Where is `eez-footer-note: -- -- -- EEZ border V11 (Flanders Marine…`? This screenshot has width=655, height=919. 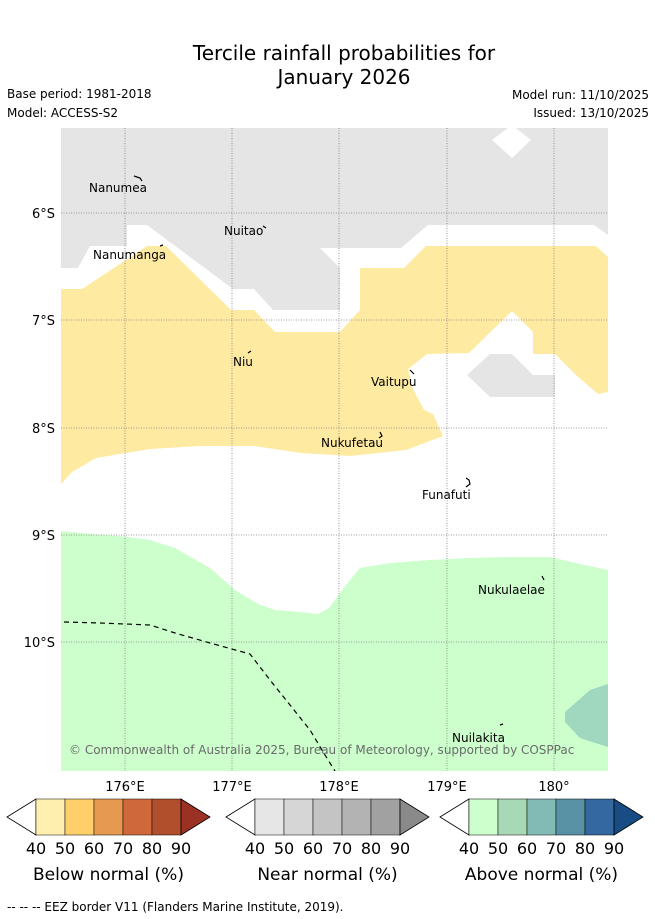 eez-footer-note: -- -- -- EEZ border V11 (Flanders Marine… is located at coordinates (175, 907).